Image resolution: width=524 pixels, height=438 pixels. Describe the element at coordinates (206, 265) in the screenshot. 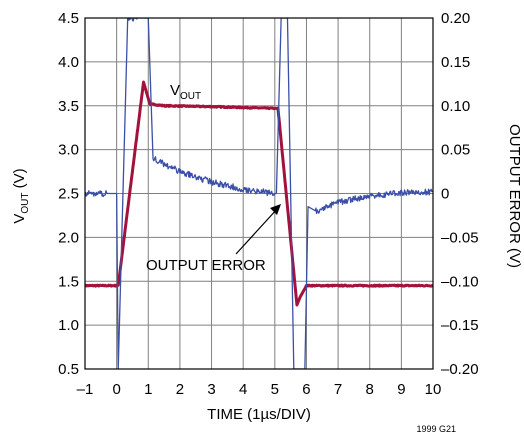

I see `error-annotation: OUTPUT ERROR` at that location.